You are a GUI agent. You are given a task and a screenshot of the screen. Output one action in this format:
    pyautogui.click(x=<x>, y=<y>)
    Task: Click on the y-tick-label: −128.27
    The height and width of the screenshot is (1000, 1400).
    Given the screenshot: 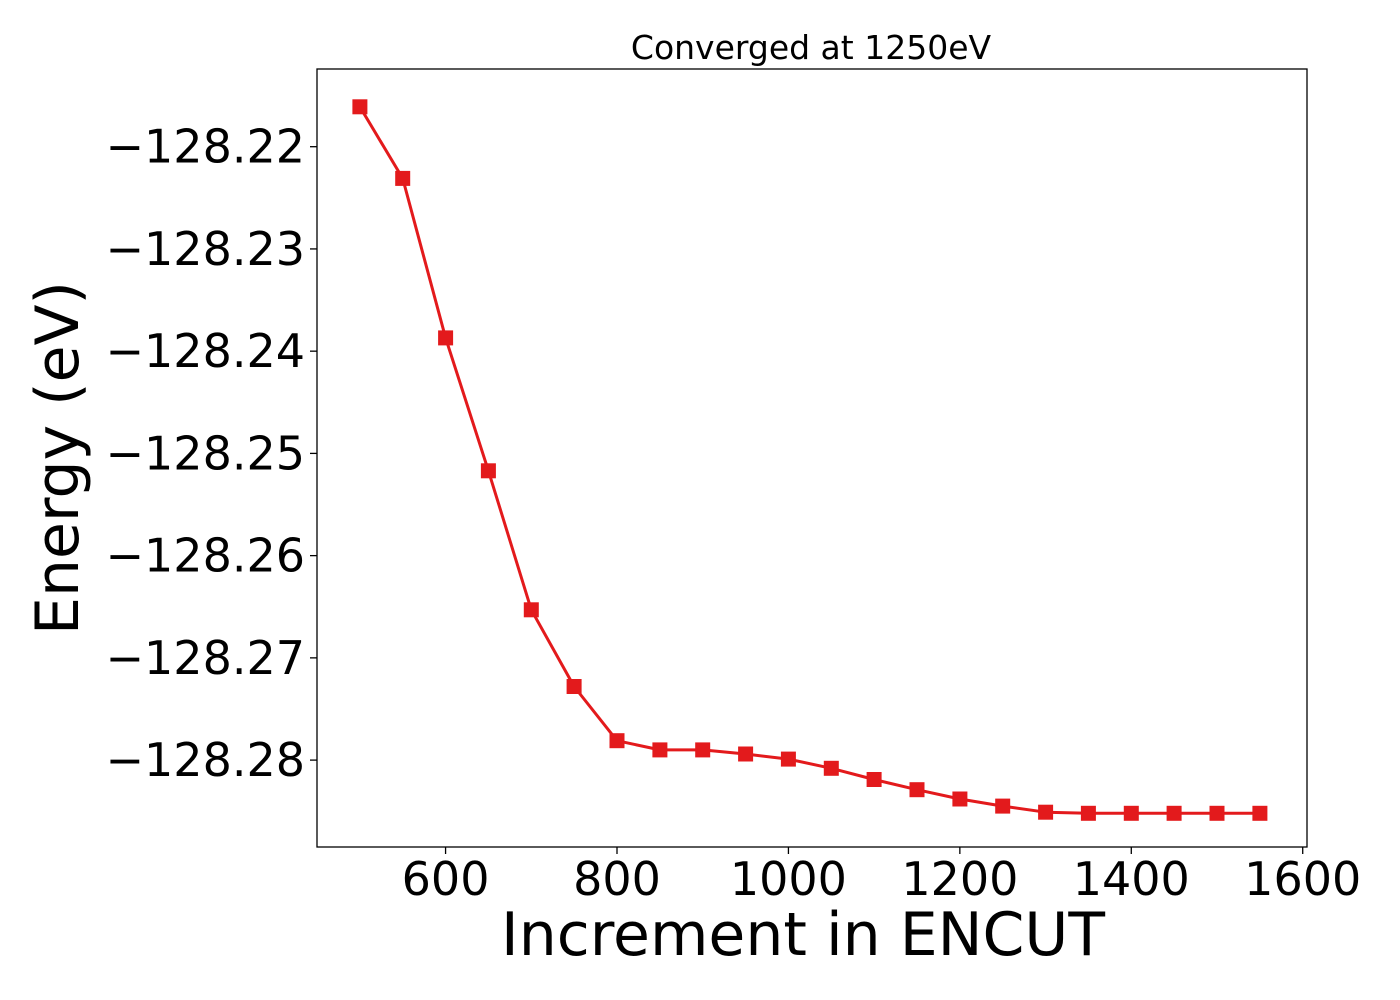 What is the action you would take?
    pyautogui.click(x=206, y=658)
    